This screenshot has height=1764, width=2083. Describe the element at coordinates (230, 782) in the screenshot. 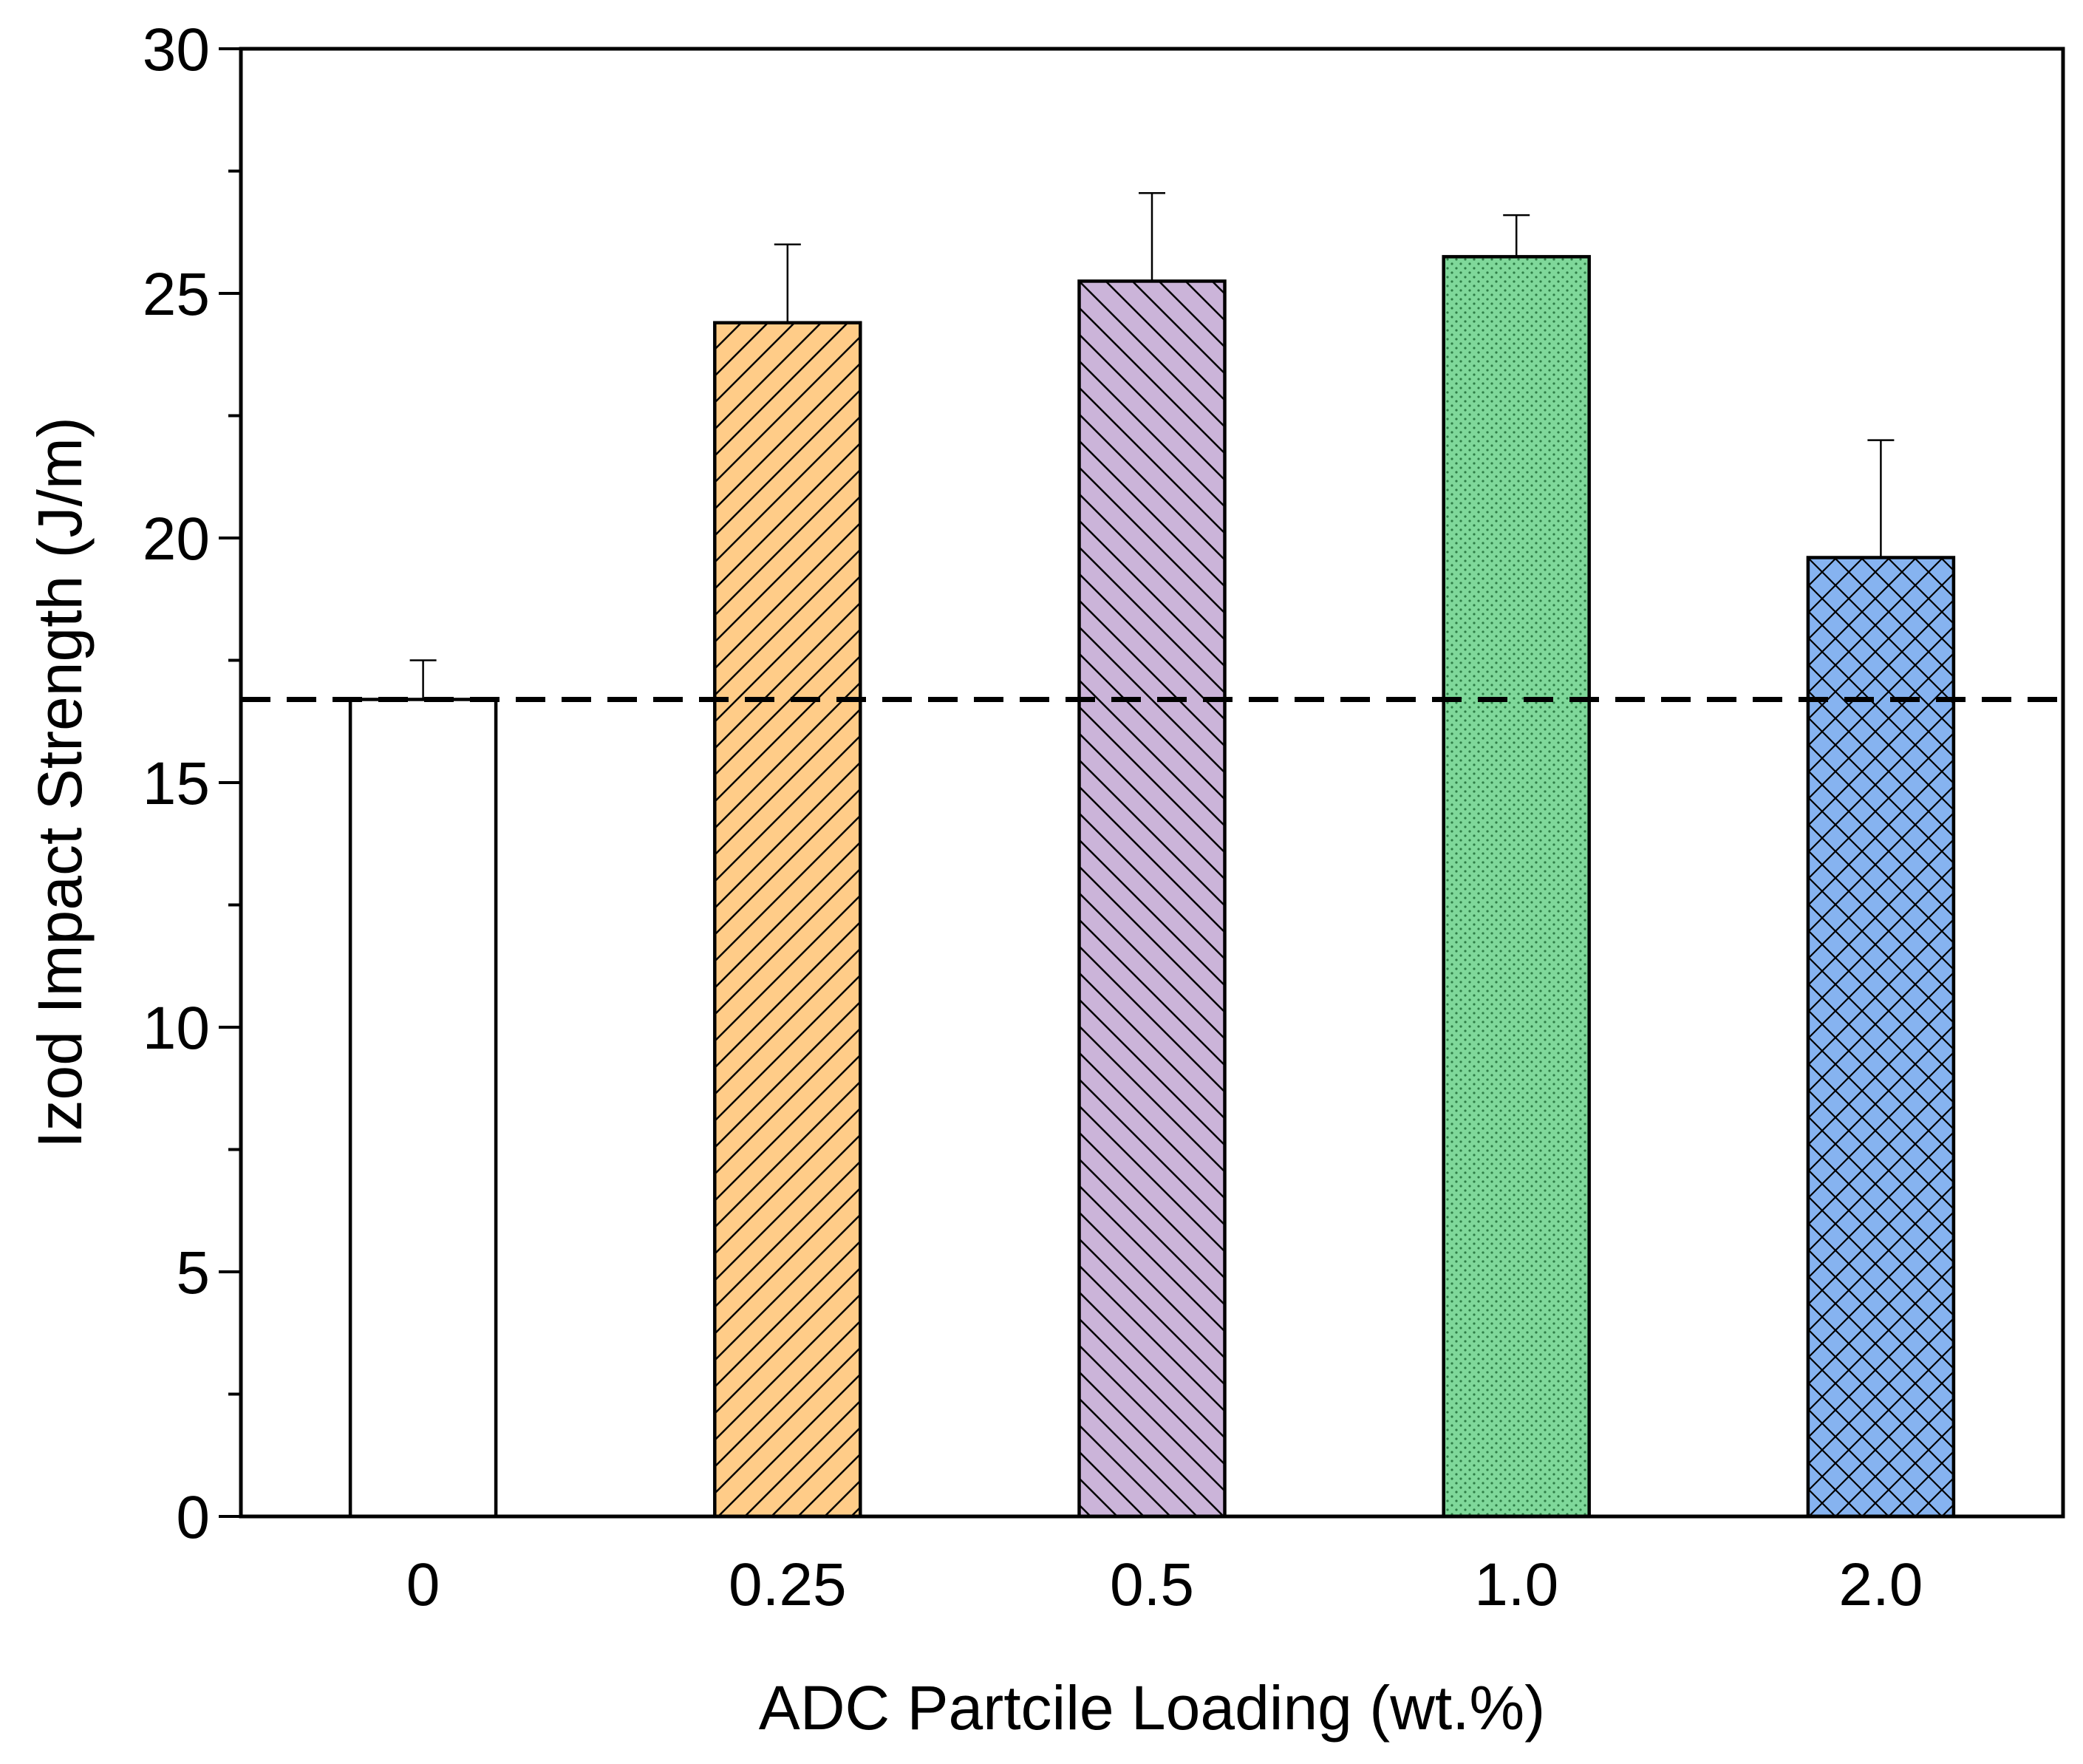

I see `y-axis-ticks` at that location.